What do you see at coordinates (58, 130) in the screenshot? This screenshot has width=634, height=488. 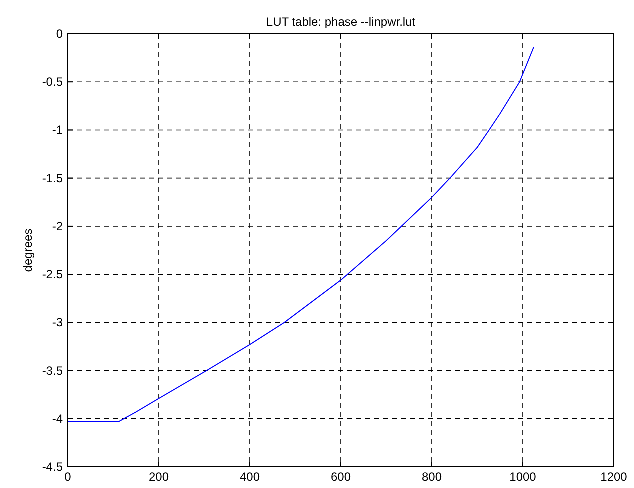 I see `y-tick-label: -1` at bounding box center [58, 130].